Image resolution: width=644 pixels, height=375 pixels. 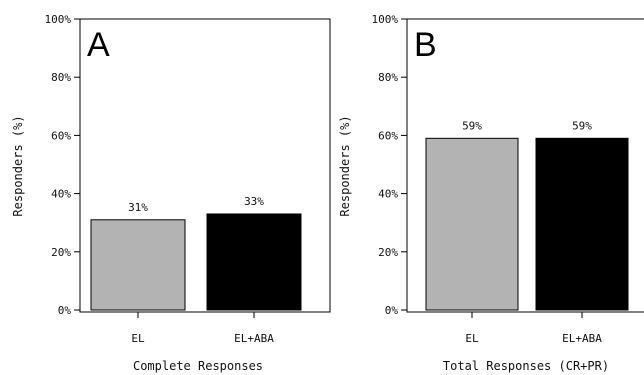 What do you see at coordinates (98, 45) in the screenshot?
I see `panel-a-letter: A` at bounding box center [98, 45].